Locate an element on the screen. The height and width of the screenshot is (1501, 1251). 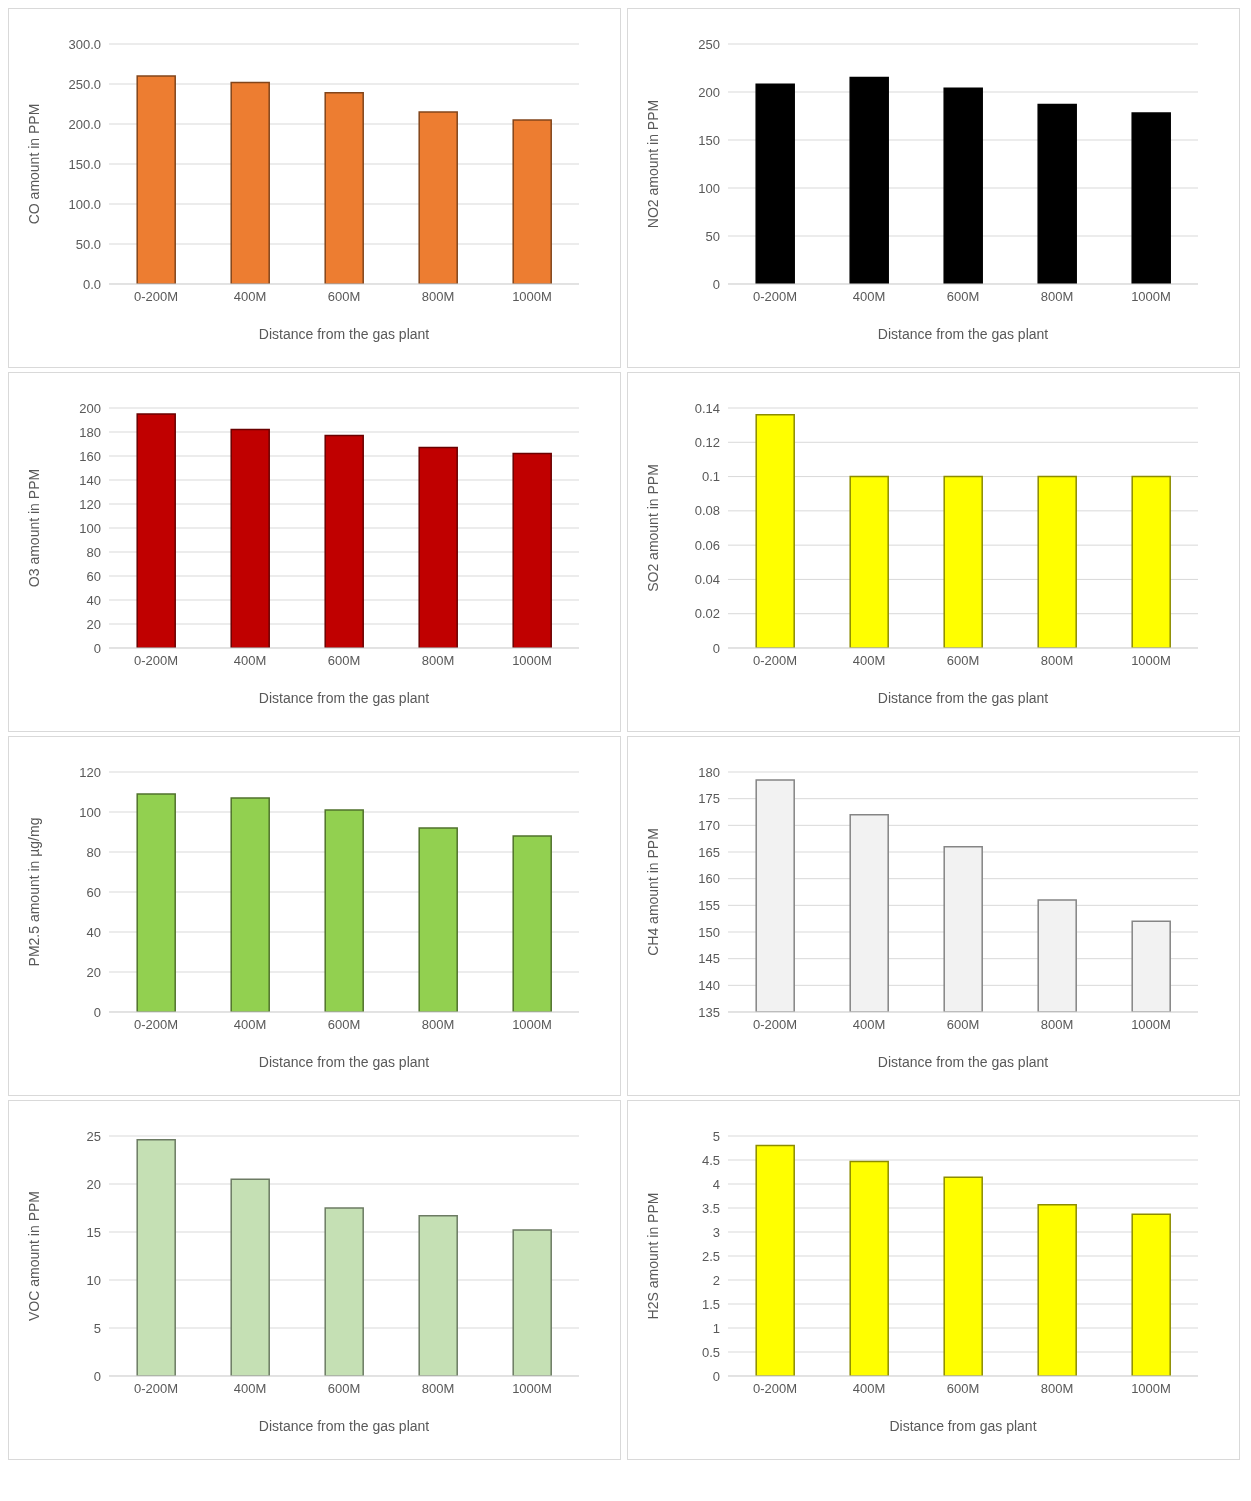
y-tick-label: 0.14 is located at coordinates (707, 408).